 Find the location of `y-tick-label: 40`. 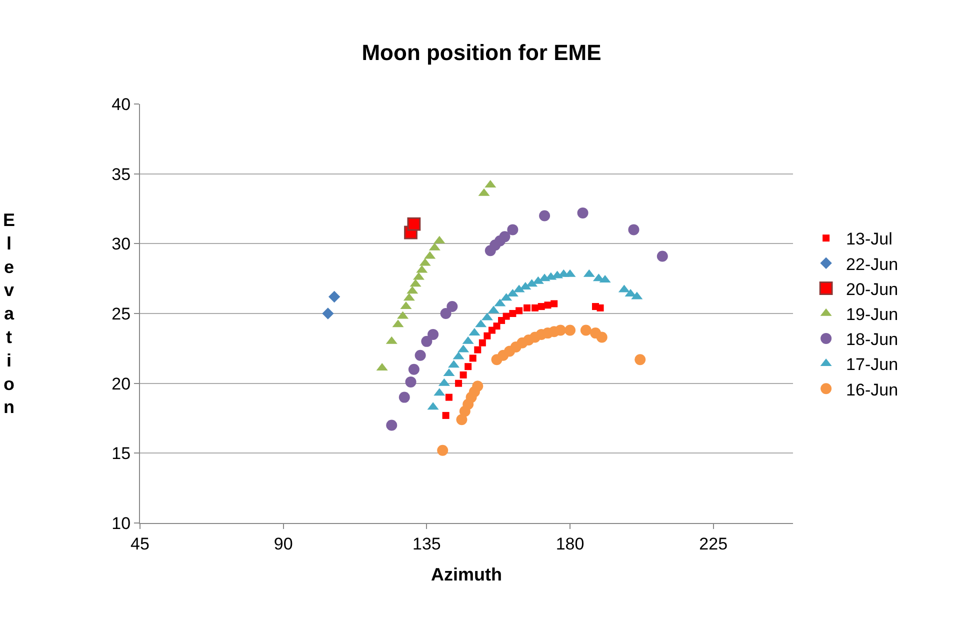

y-tick-label: 40 is located at coordinates (121, 104).